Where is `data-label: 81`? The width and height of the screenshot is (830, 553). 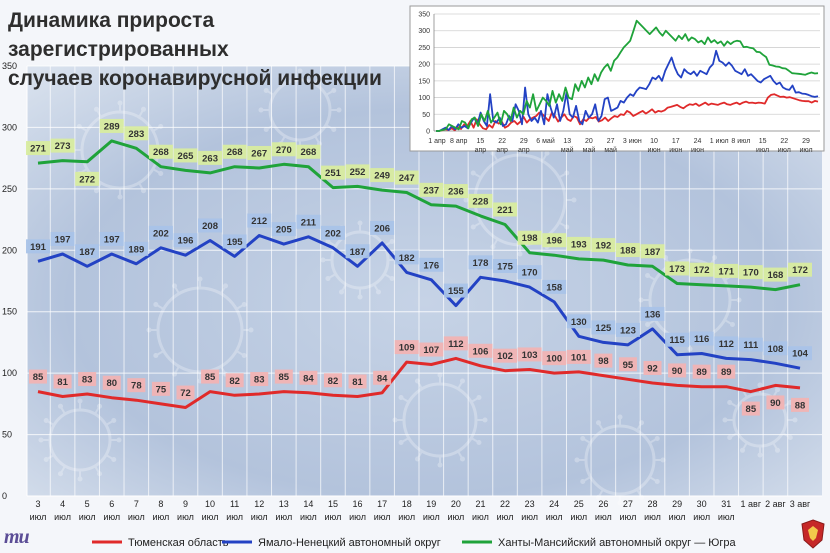 data-label: 81 is located at coordinates (357, 382).